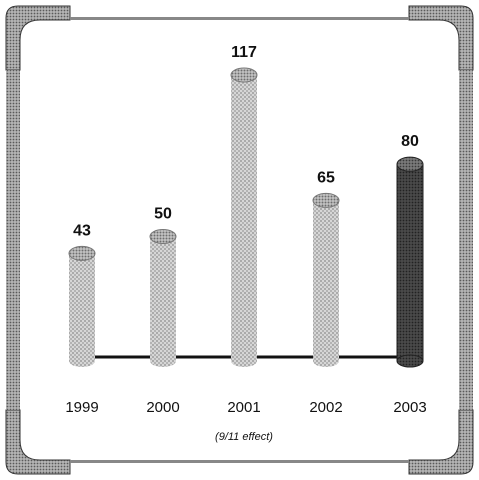  What do you see at coordinates (243, 407) in the screenshot?
I see `tick-label-2001: 2001` at bounding box center [243, 407].